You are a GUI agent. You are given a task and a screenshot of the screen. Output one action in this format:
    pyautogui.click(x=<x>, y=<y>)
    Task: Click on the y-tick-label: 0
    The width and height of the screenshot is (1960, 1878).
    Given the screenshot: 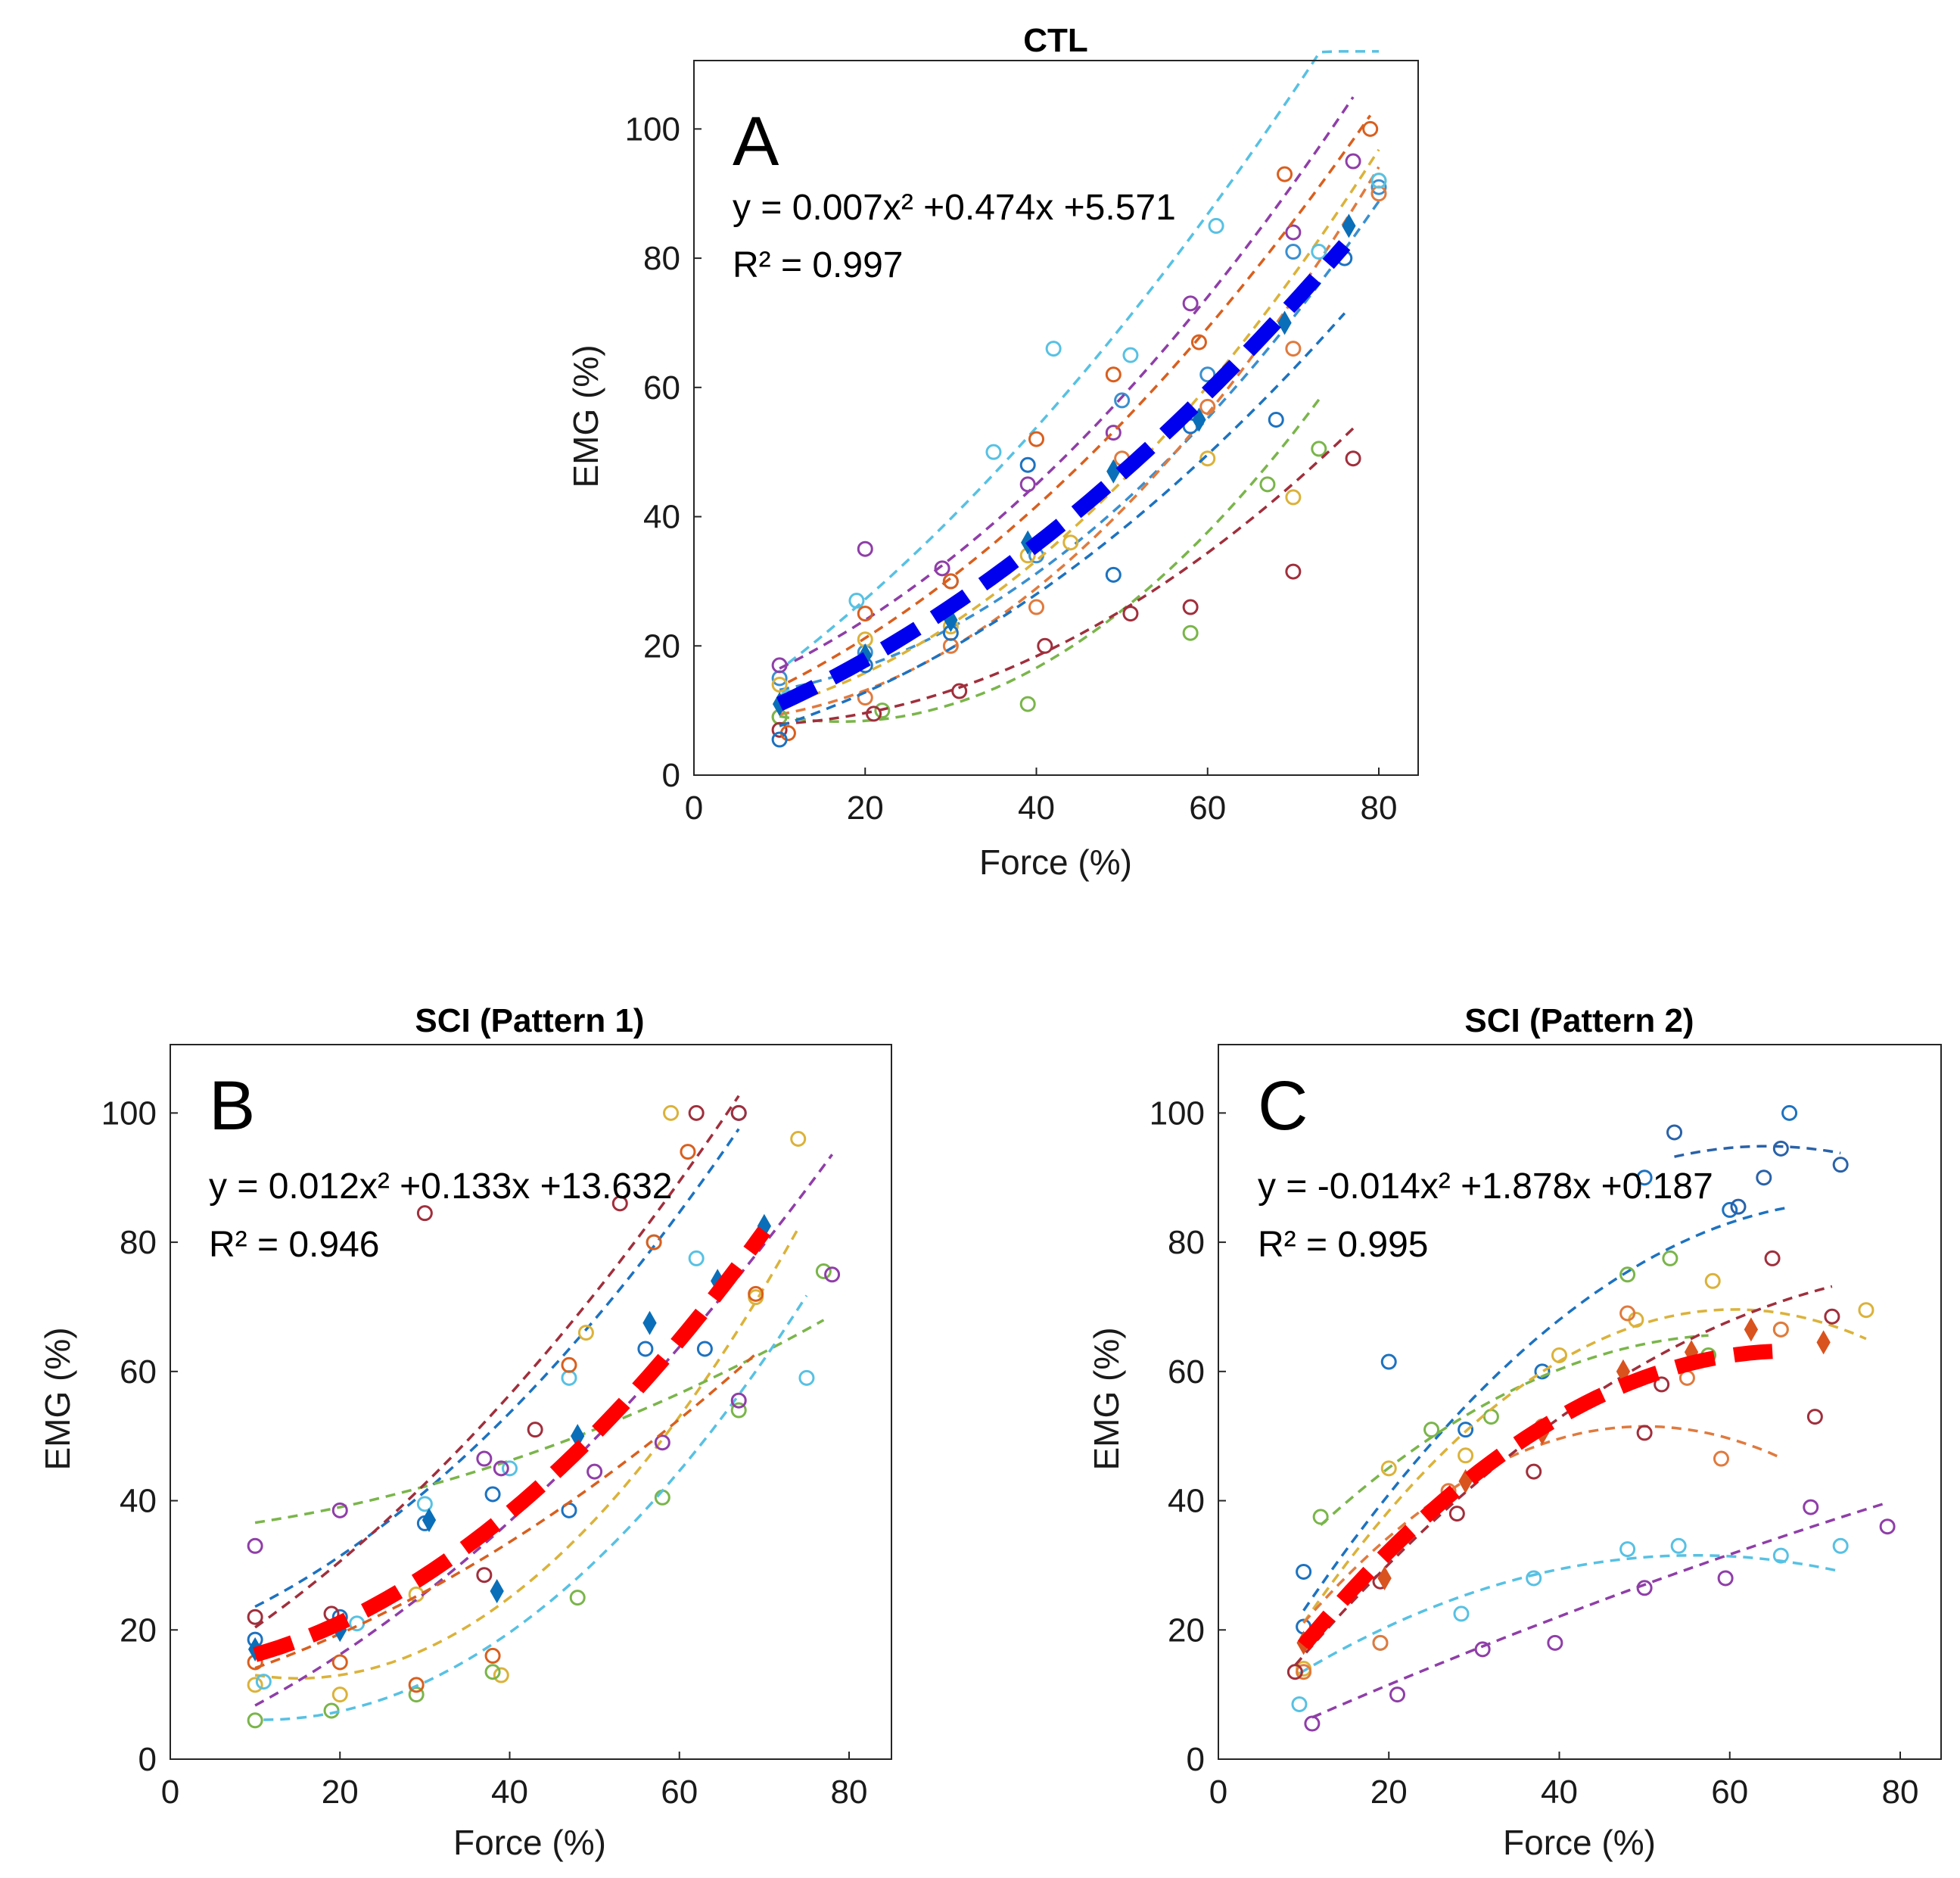 What is the action you would take?
    pyautogui.click(x=1196, y=1759)
    